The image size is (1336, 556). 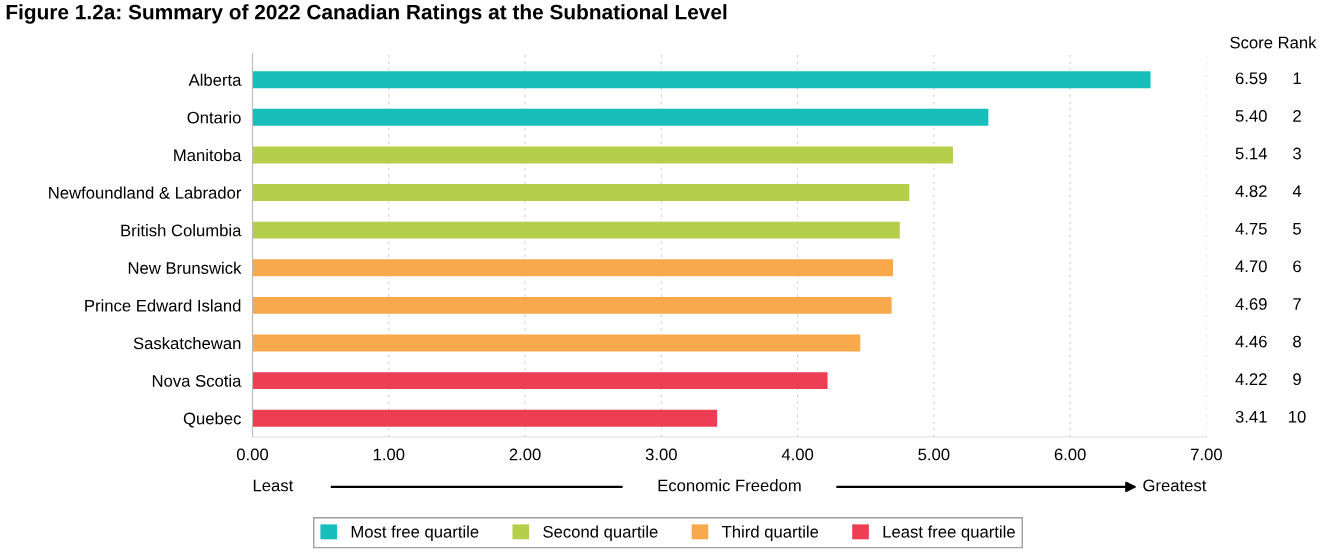 I want to click on x-tick-label: 4.00, so click(x=797, y=454).